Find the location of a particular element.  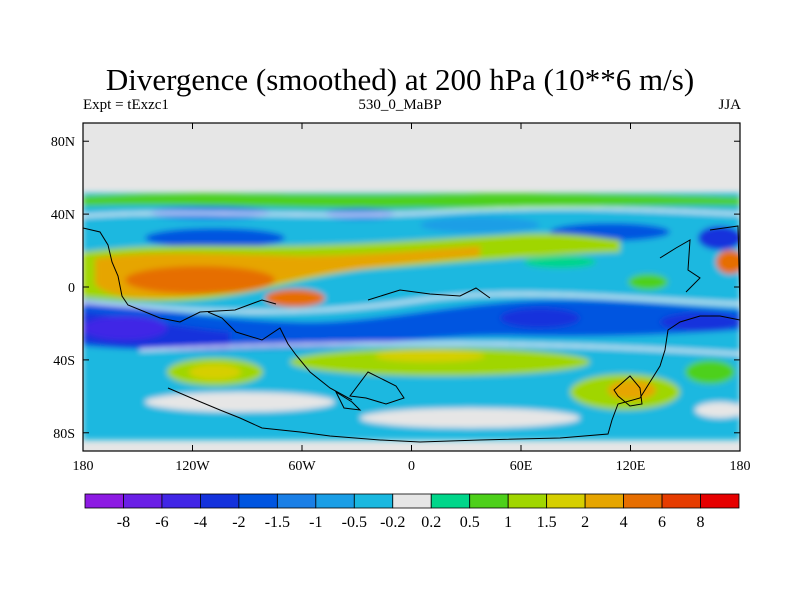

colorbar-label: 6 is located at coordinates (662, 522).